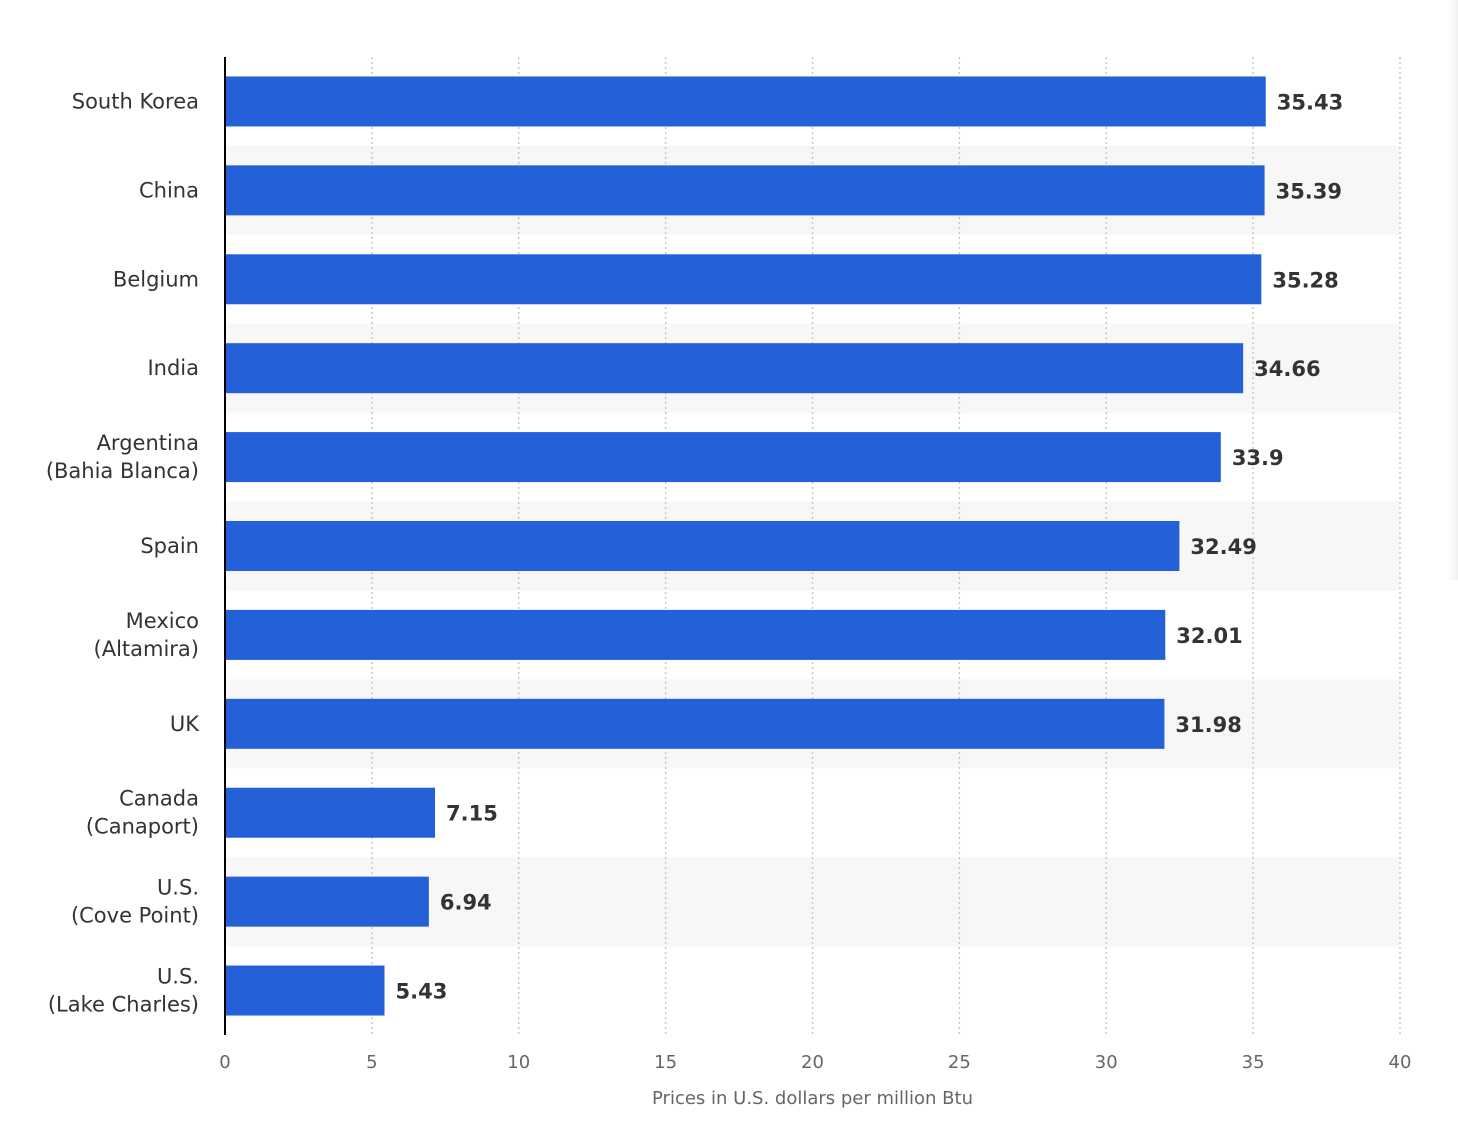 This screenshot has height=1124, width=1458. I want to click on category-label: UK, so click(185, 724).